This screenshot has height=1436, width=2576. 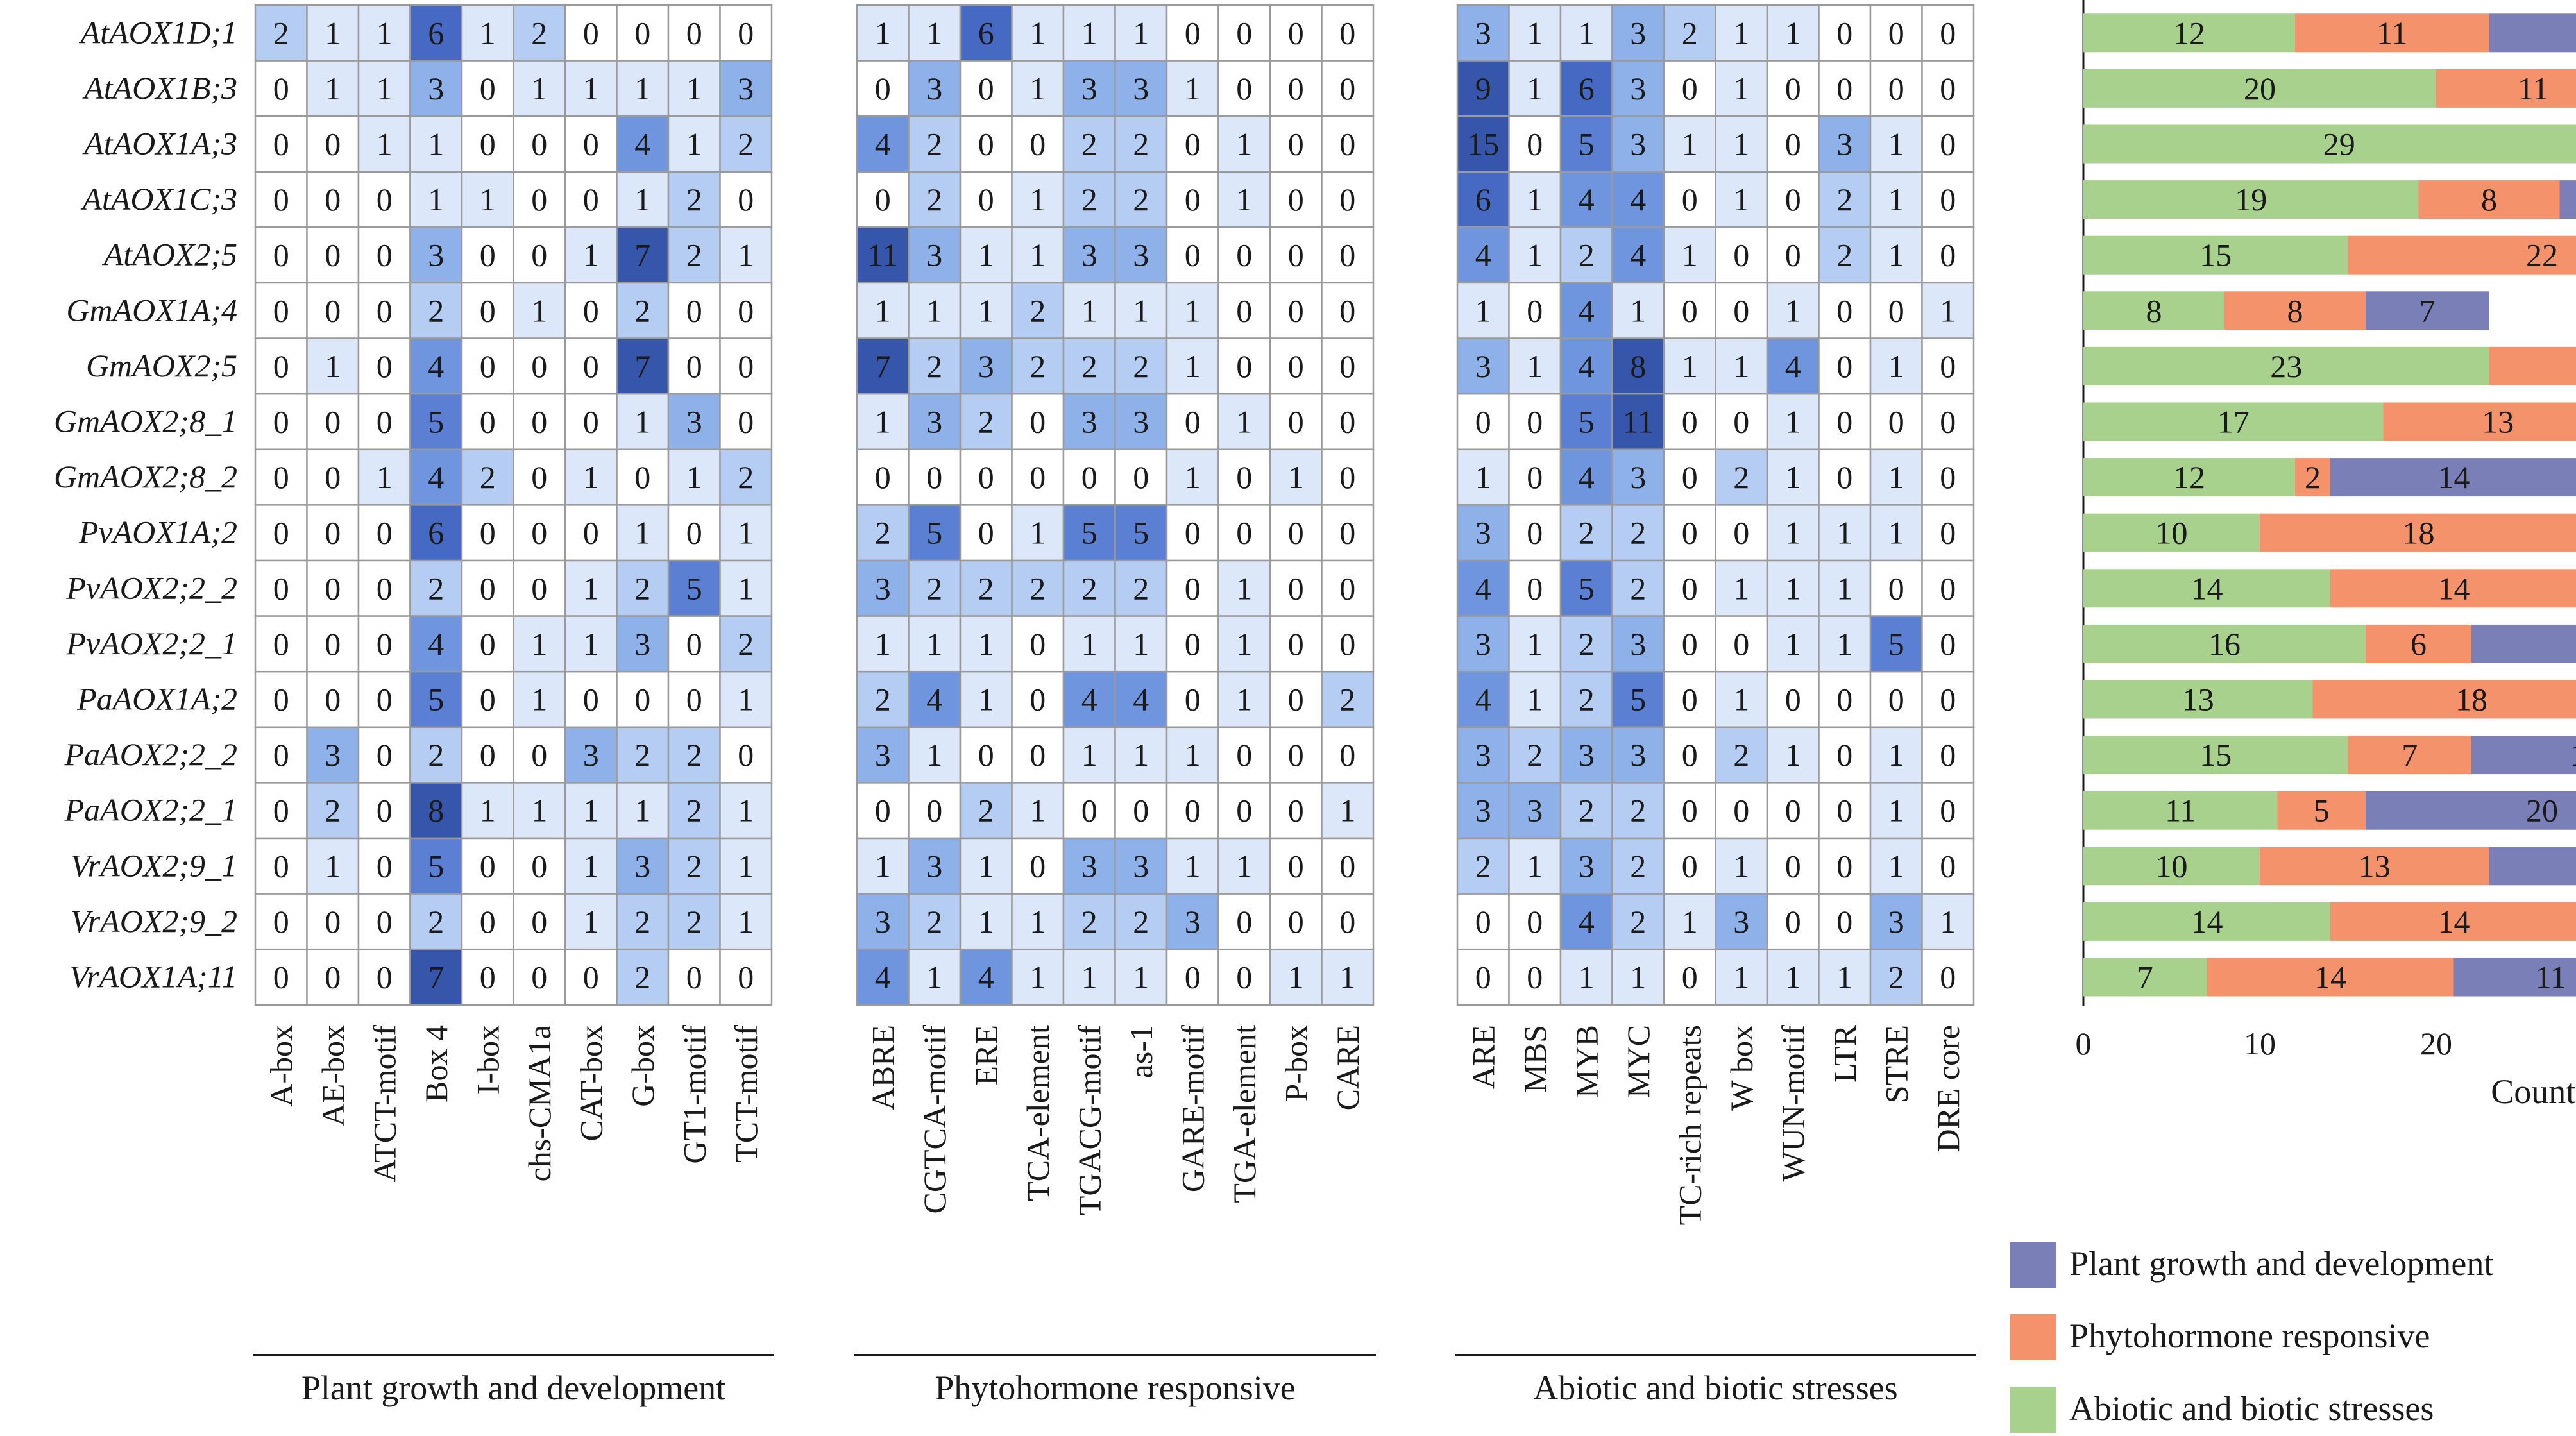 I want to click on column-label-box-4: Box 4, so click(x=436, y=1063).